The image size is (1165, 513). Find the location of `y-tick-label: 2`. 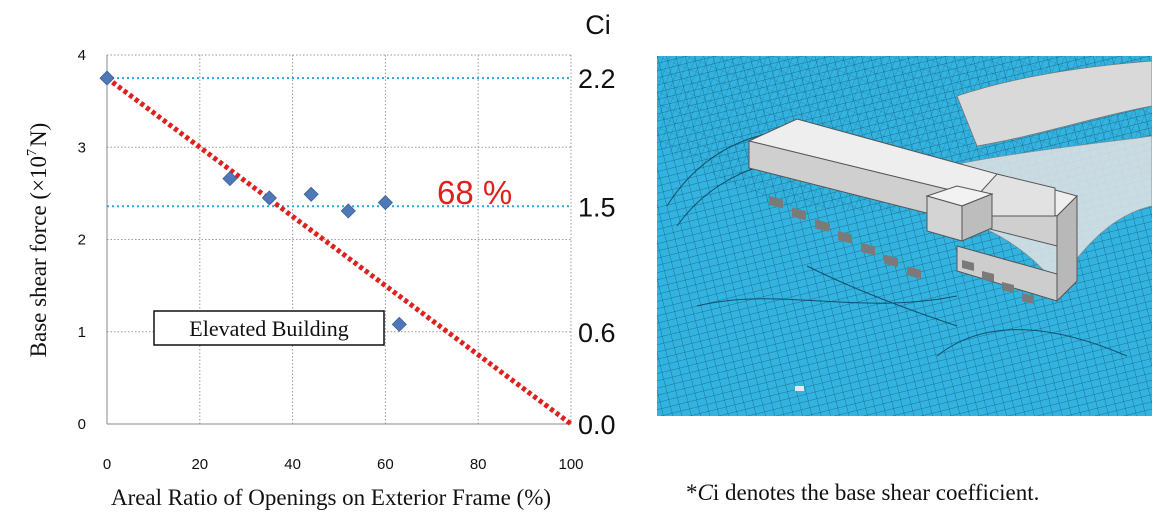

y-tick-label: 2 is located at coordinates (82, 240).